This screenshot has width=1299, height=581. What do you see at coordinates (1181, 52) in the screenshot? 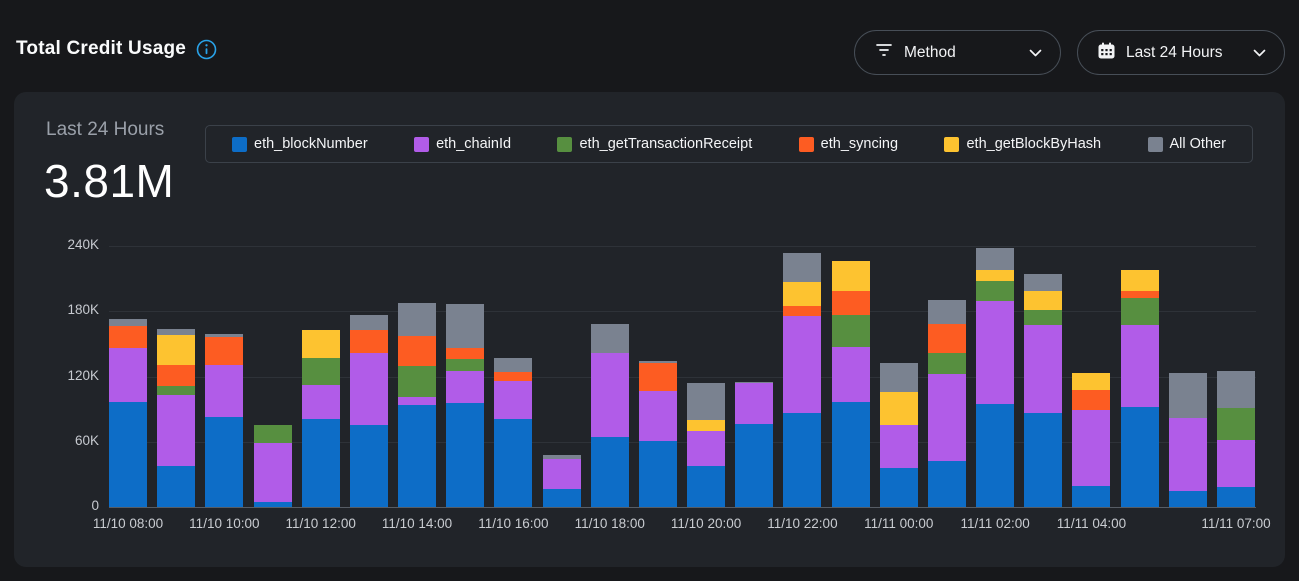
I see `time-range-dropdown: Last 24 Hours` at bounding box center [1181, 52].